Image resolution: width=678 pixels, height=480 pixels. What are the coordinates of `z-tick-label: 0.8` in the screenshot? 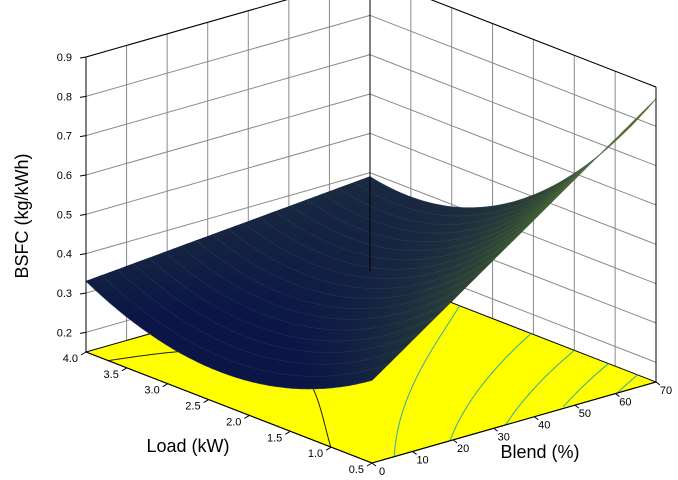 It's located at (64, 97).